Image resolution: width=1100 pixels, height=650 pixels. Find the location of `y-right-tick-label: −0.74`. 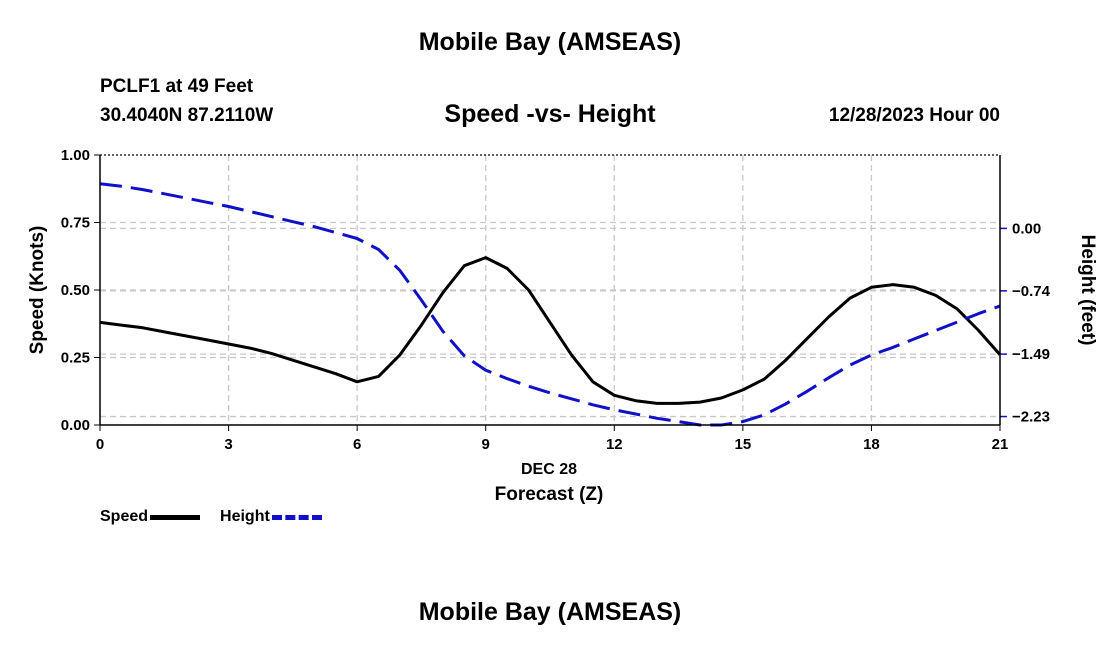

y-right-tick-label: −0.74 is located at coordinates (1031, 291).